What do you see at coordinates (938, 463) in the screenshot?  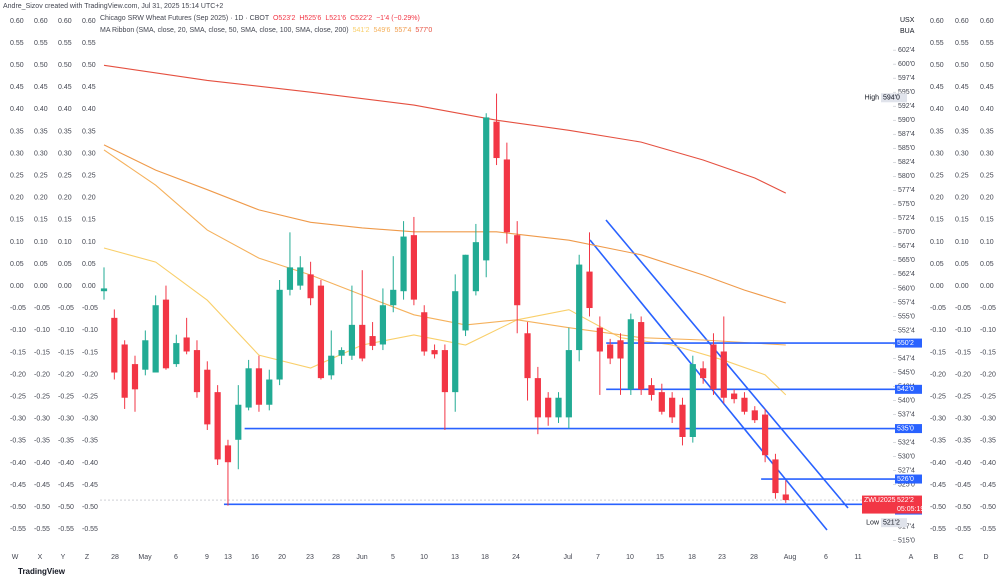 I see `side-scale-label: -0.40` at bounding box center [938, 463].